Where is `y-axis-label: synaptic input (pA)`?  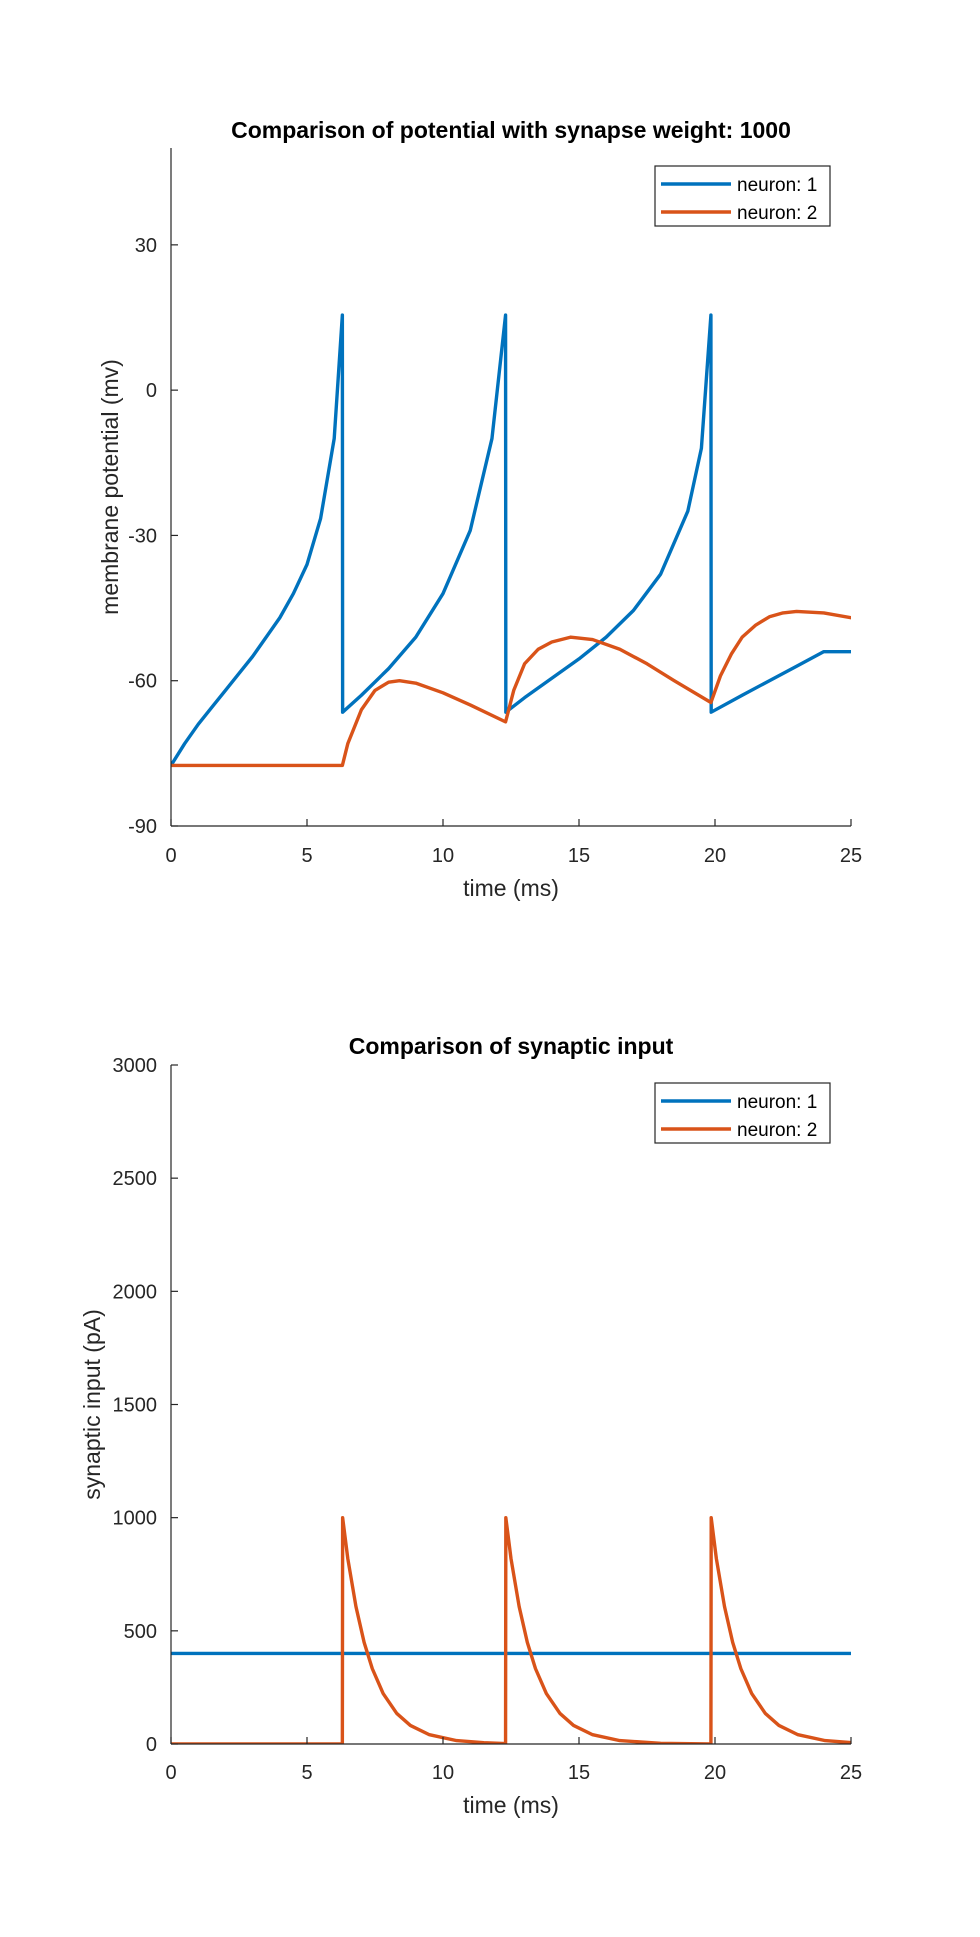 y-axis-label: synaptic input (pA) is located at coordinates (92, 1404).